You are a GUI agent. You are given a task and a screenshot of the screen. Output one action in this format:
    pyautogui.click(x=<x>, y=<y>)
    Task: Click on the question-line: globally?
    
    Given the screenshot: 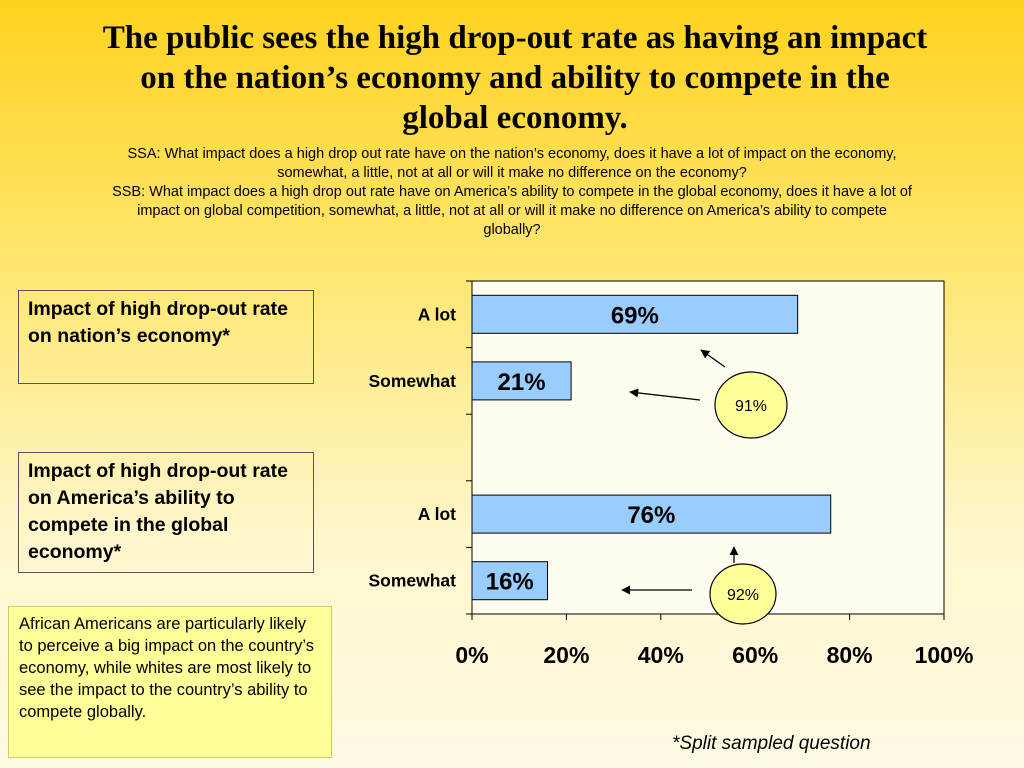 What is the action you would take?
    pyautogui.click(x=512, y=230)
    